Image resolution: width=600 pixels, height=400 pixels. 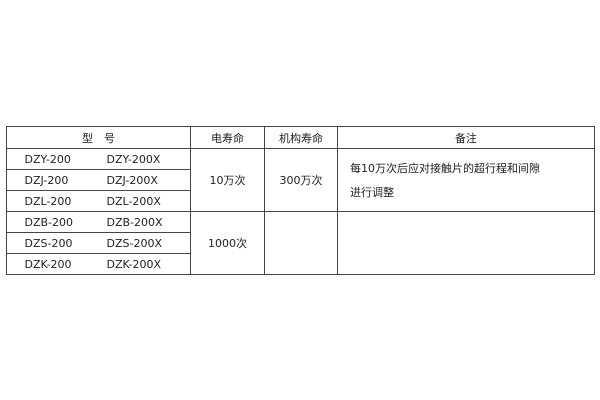 I want to click on table-row: DZL-200 DZL-200X, so click(x=300, y=201).